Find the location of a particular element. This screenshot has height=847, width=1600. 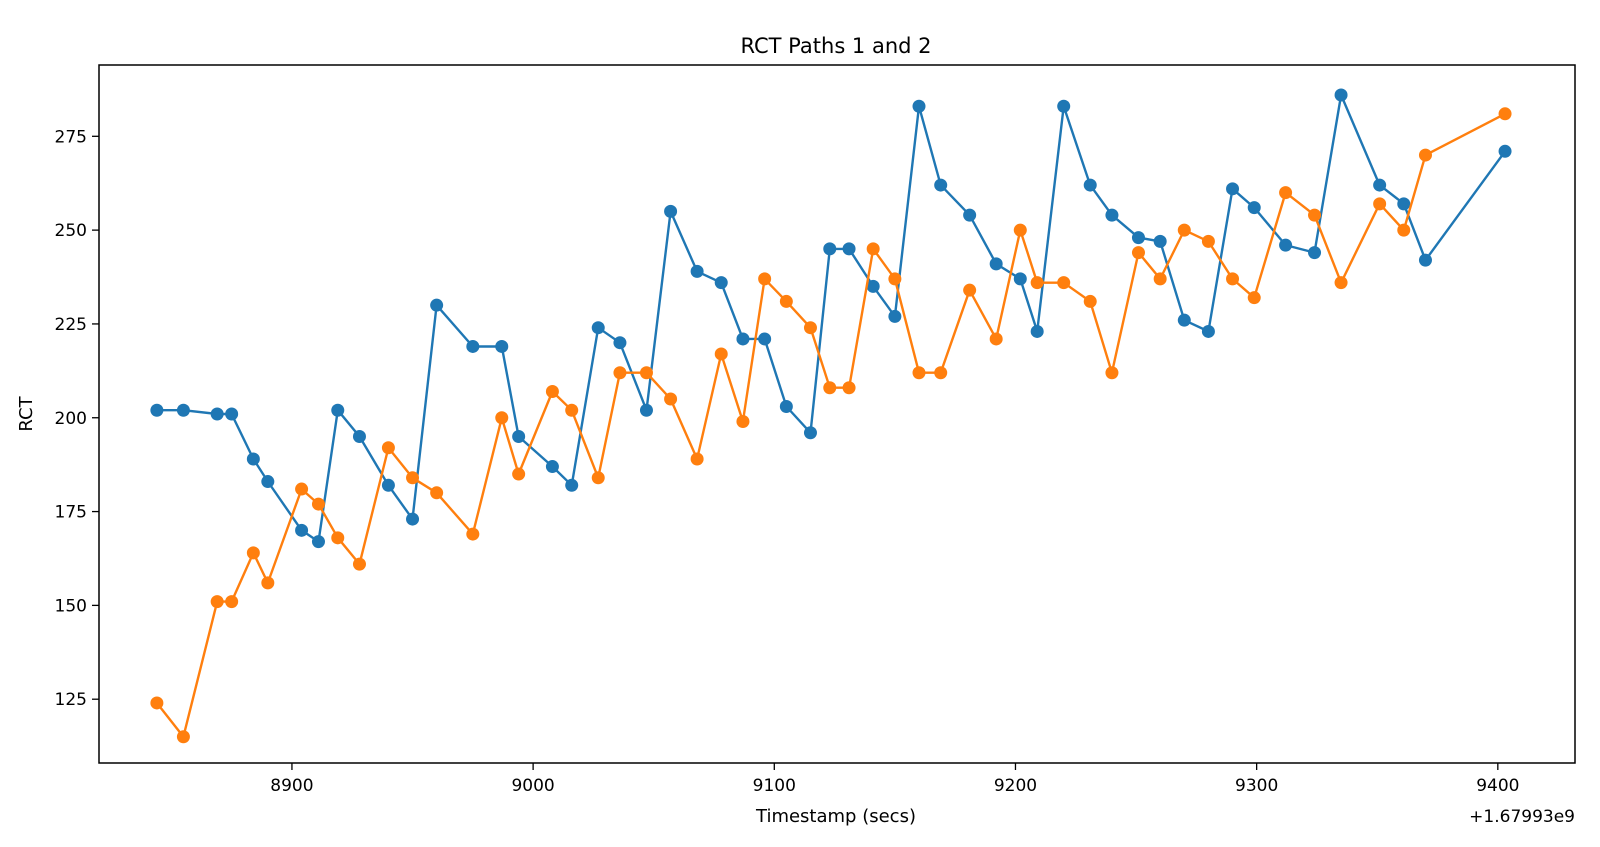

y-tick-label: 125 is located at coordinates (71, 700).